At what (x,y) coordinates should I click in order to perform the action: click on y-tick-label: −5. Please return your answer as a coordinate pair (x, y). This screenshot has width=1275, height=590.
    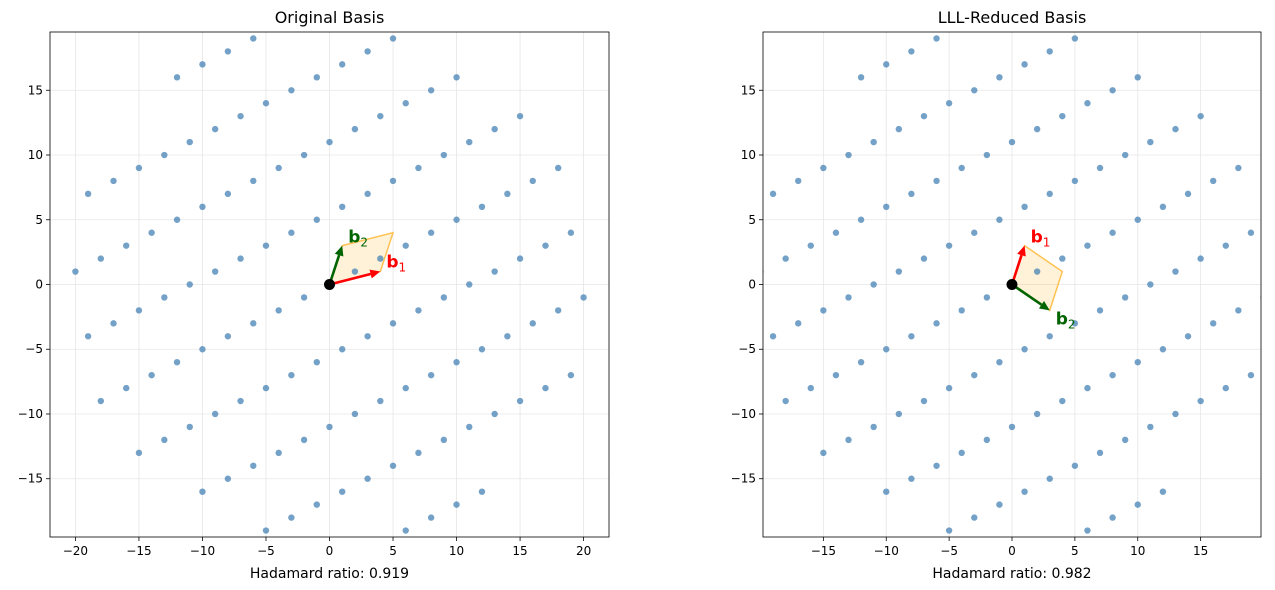
    Looking at the image, I should click on (747, 349).